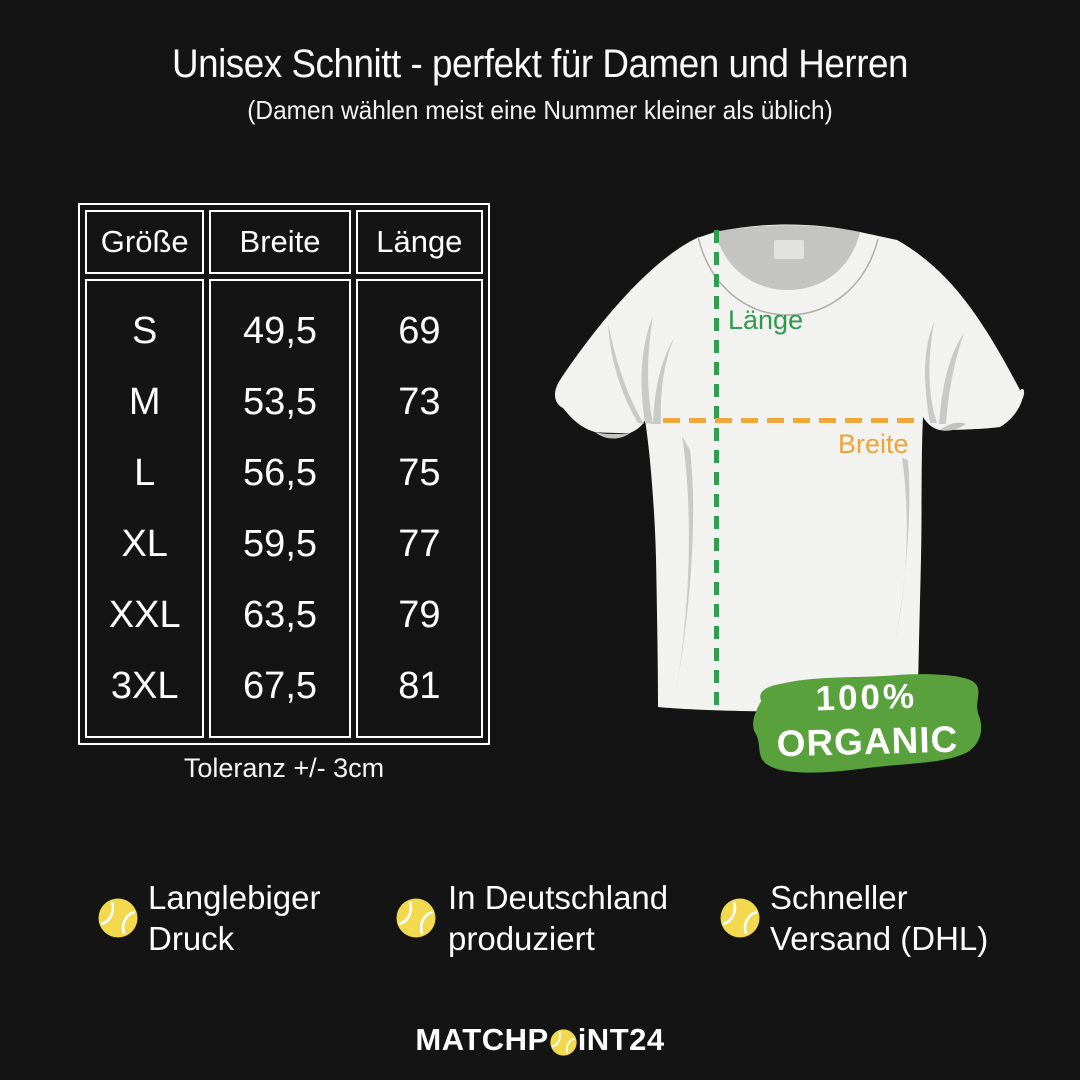  Describe the element at coordinates (419, 472) in the screenshot. I see `length-value: 75` at that location.